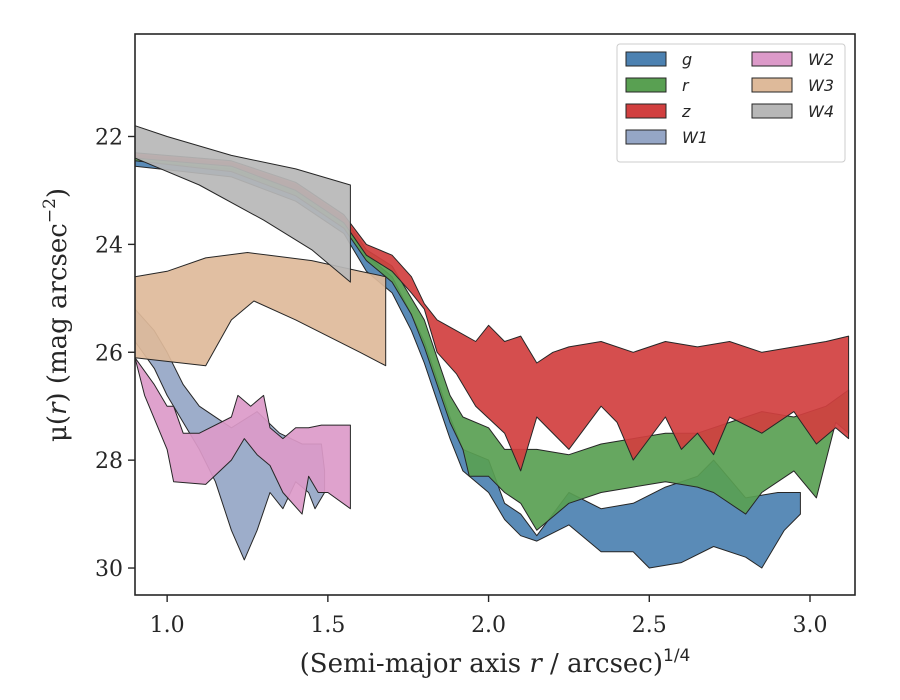 This screenshot has width=900, height=700. I want to click on legend-label: W2, so click(821, 59).